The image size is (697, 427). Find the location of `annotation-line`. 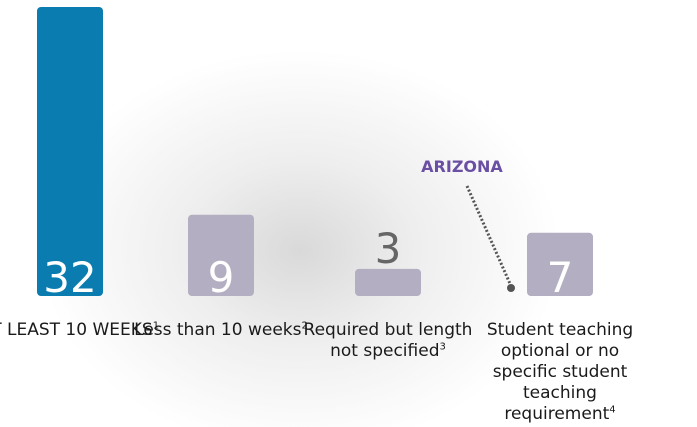

annotation-line is located at coordinates (489, 236).